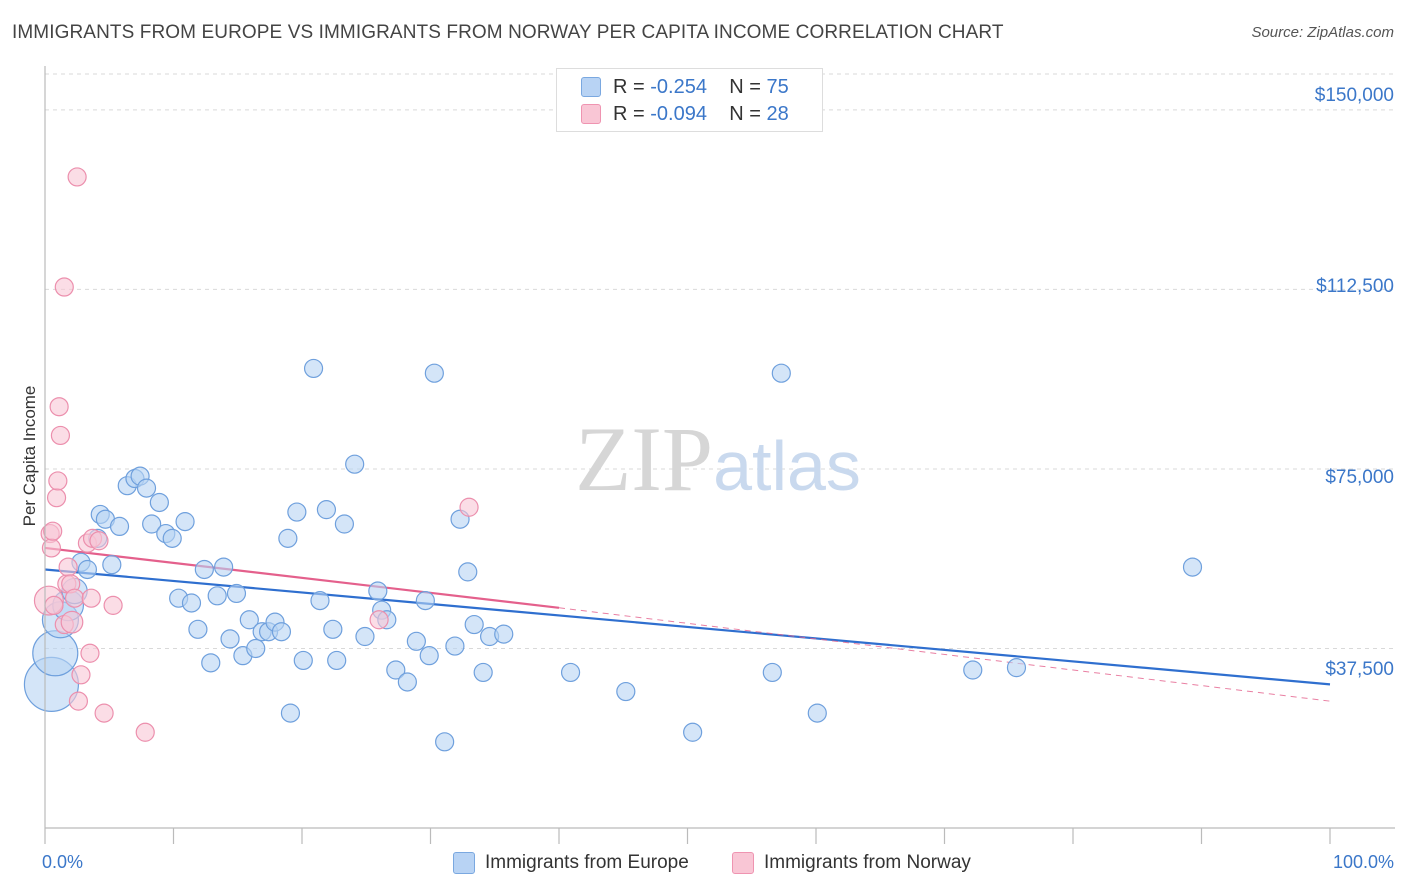 The width and height of the screenshot is (1406, 892). Describe the element at coordinates (1355, 286) in the screenshot. I see `y-tick-label: $112,500` at that location.